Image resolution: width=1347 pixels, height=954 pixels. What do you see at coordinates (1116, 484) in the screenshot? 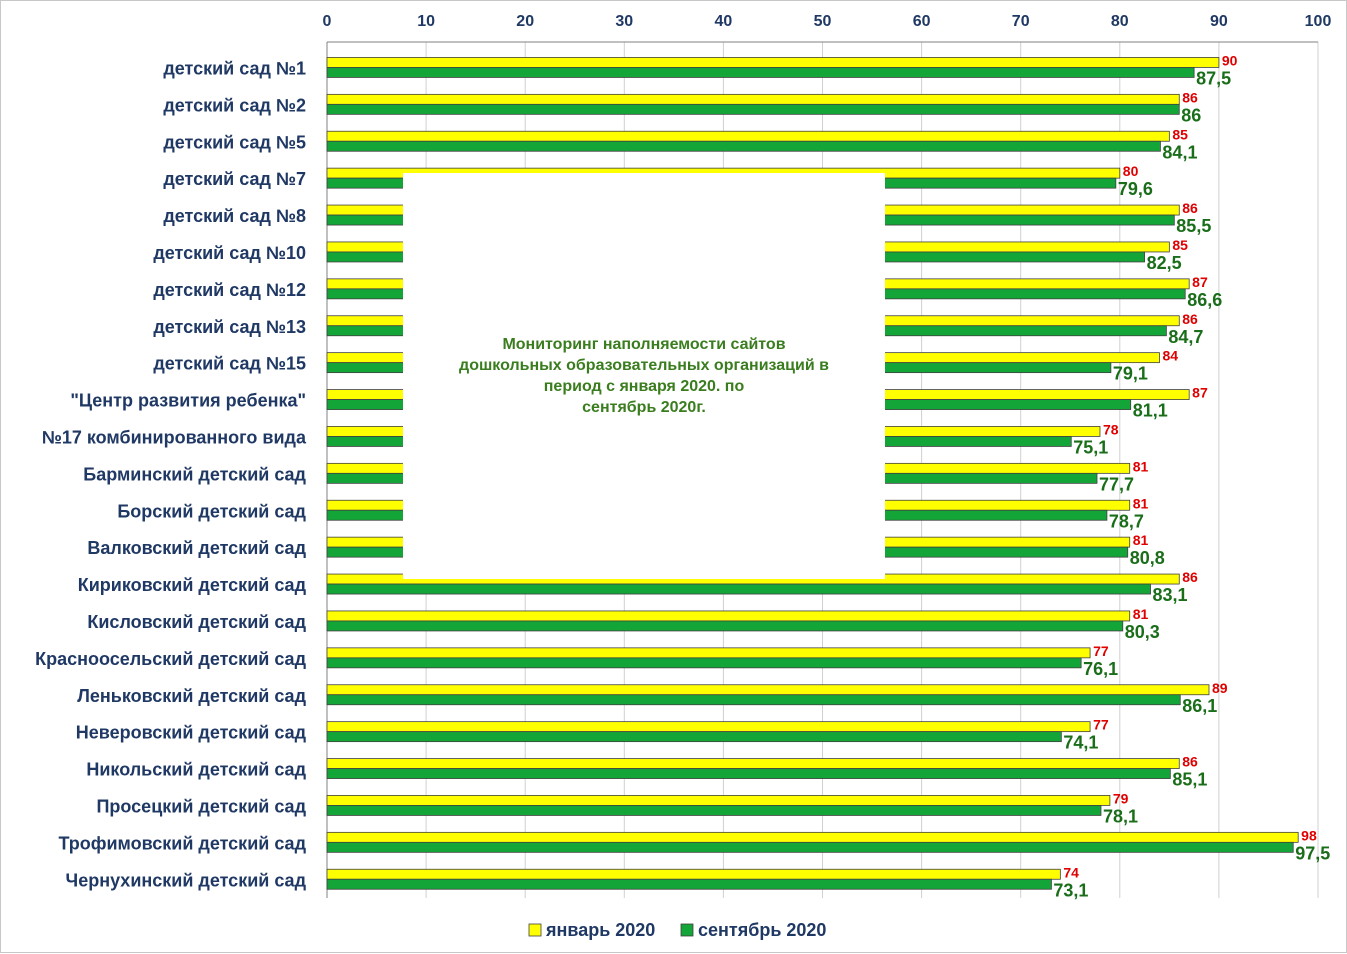
I see `data-label-september: 77,7` at bounding box center [1116, 484].